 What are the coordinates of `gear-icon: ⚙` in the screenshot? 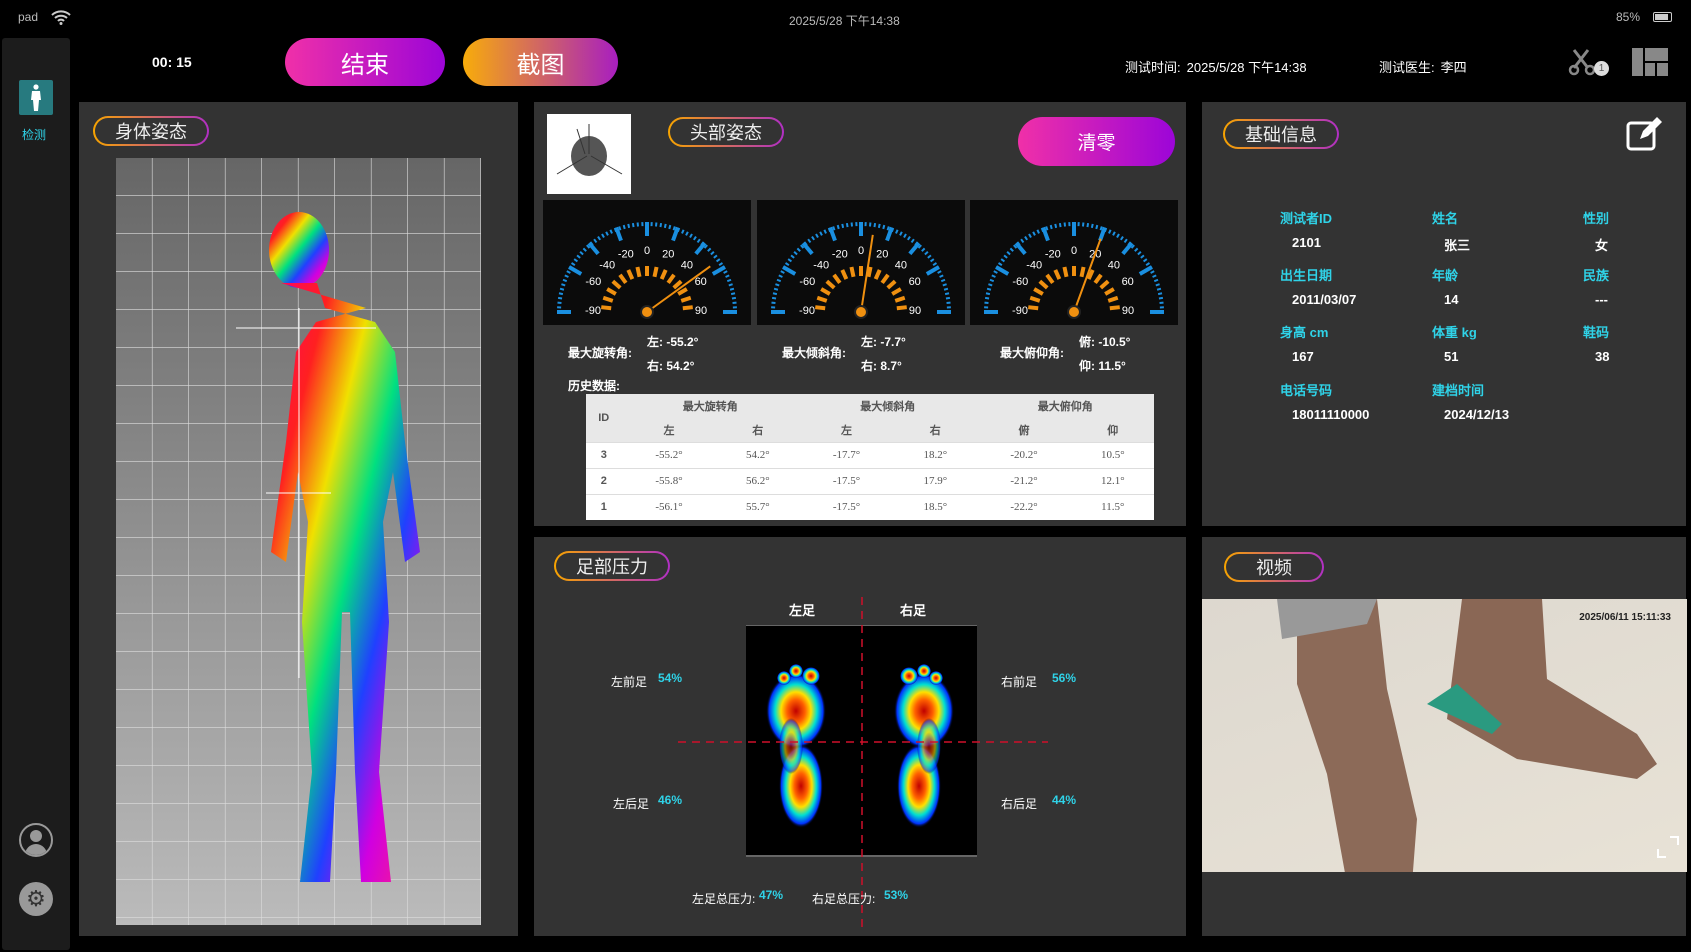 It's located at (36, 899).